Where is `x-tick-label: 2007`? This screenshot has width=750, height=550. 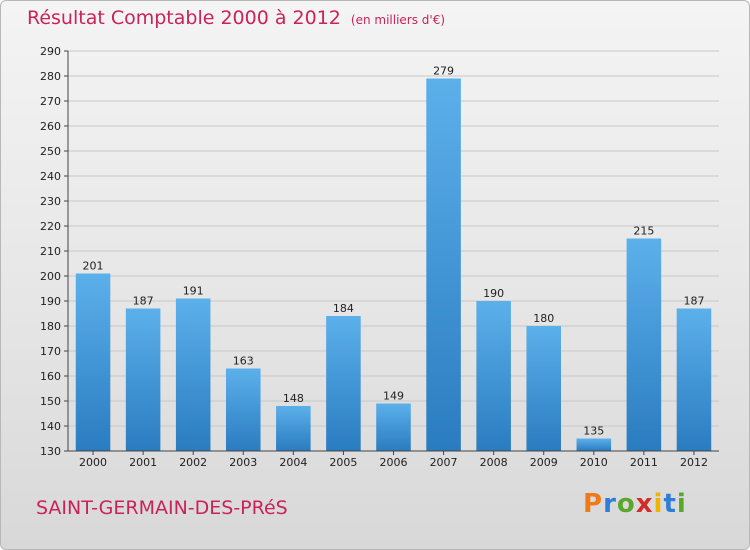
x-tick-label: 2007 is located at coordinates (444, 462).